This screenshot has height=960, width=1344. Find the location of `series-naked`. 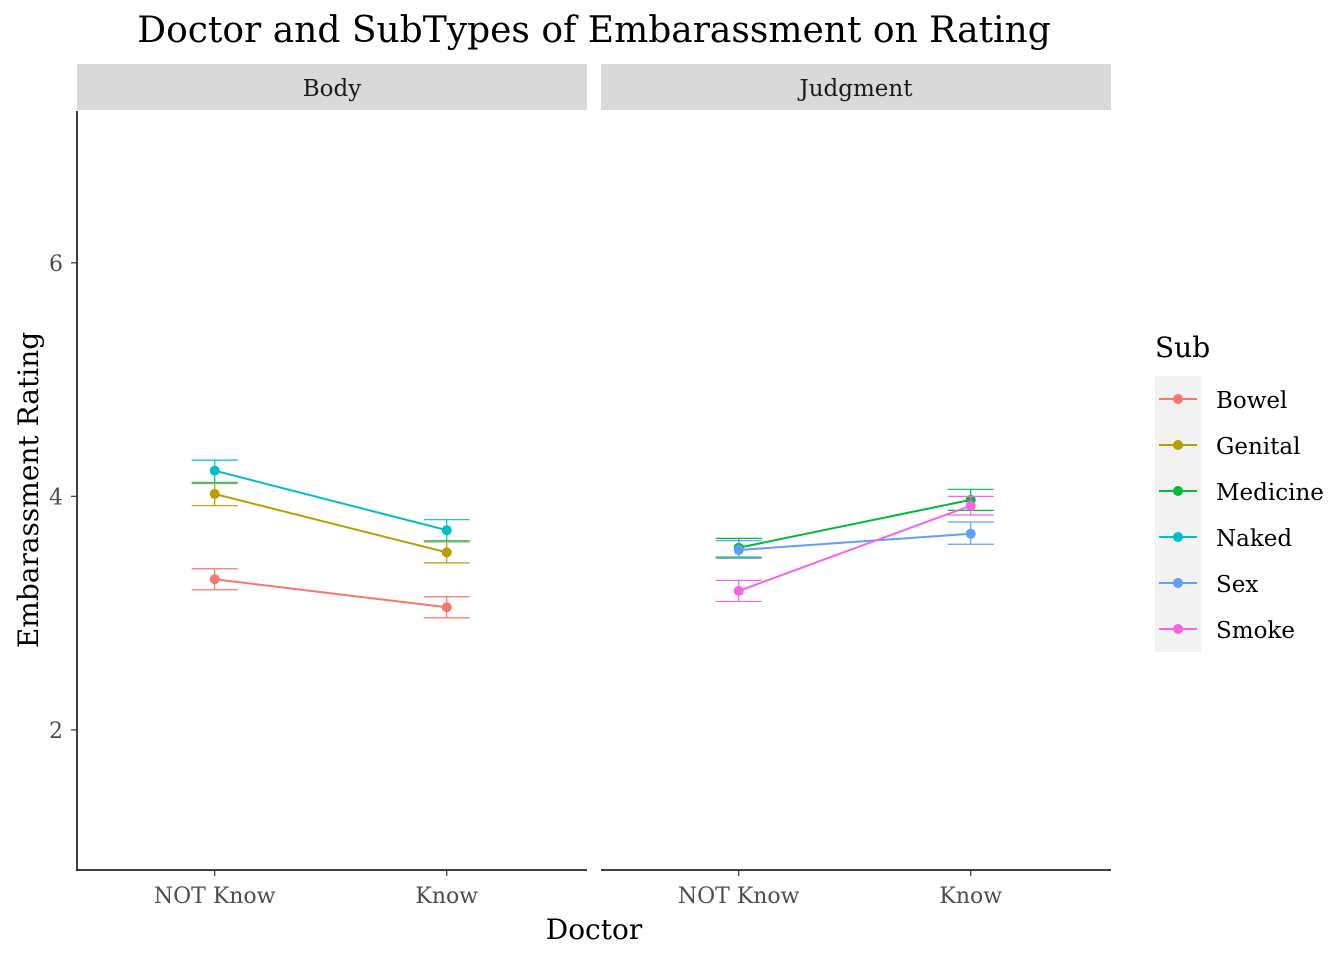

series-naked is located at coordinates (330, 500).